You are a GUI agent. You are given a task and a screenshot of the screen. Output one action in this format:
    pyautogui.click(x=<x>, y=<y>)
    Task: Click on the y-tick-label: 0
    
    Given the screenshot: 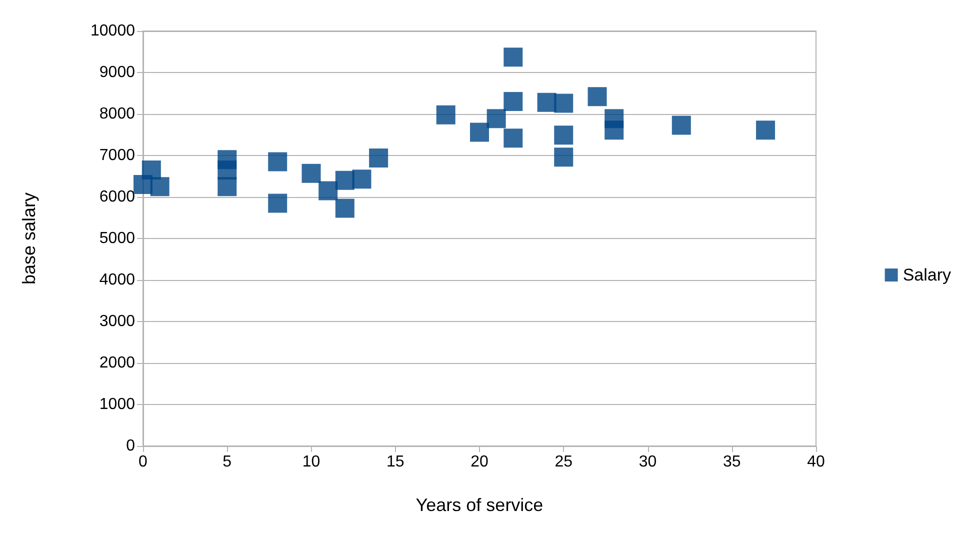 What is the action you would take?
    pyautogui.click(x=131, y=446)
    